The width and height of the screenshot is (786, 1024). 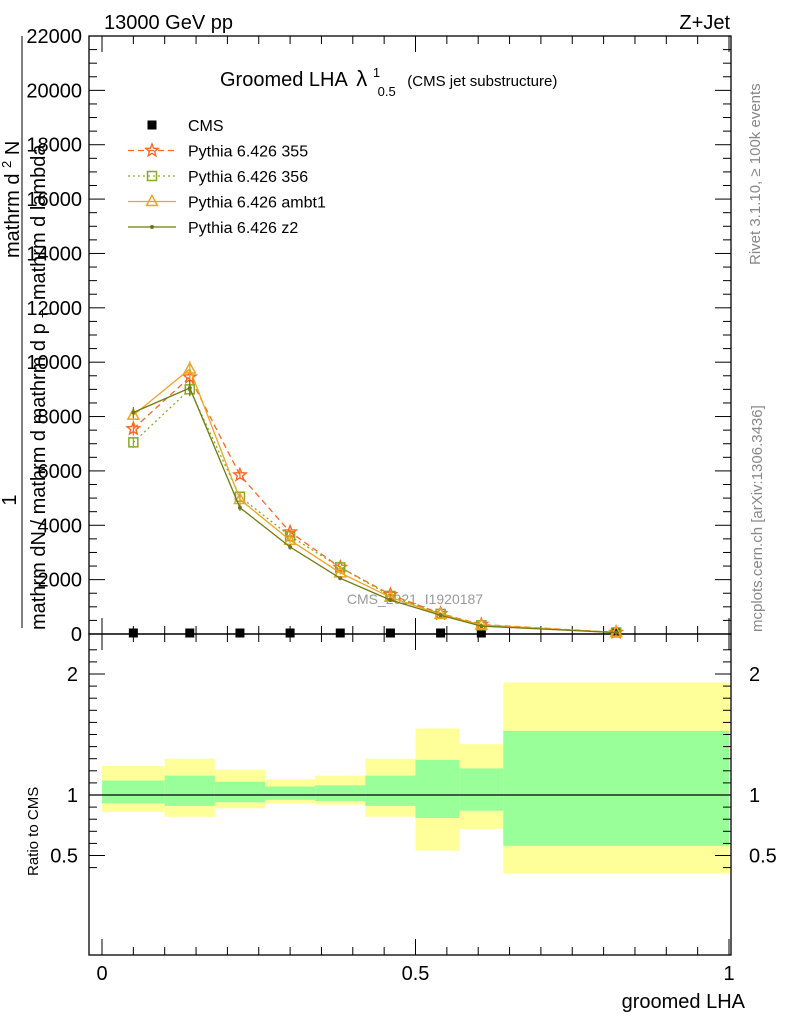 What do you see at coordinates (12, 199) in the screenshot?
I see `ylabel-numerator: mathrm d 2 N` at bounding box center [12, 199].